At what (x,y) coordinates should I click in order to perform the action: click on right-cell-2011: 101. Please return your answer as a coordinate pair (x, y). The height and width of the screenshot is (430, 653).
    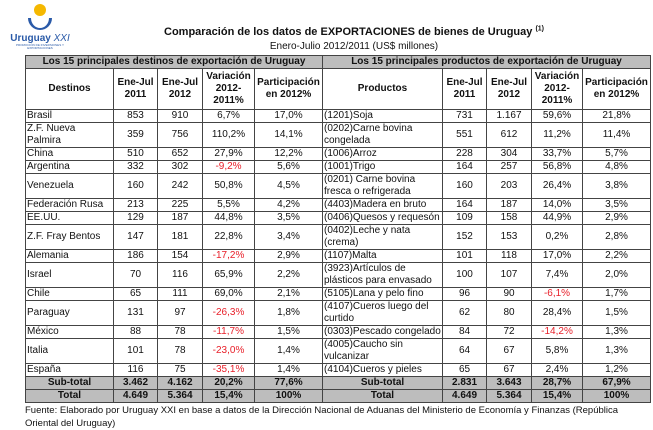
    Looking at the image, I should click on (464, 256).